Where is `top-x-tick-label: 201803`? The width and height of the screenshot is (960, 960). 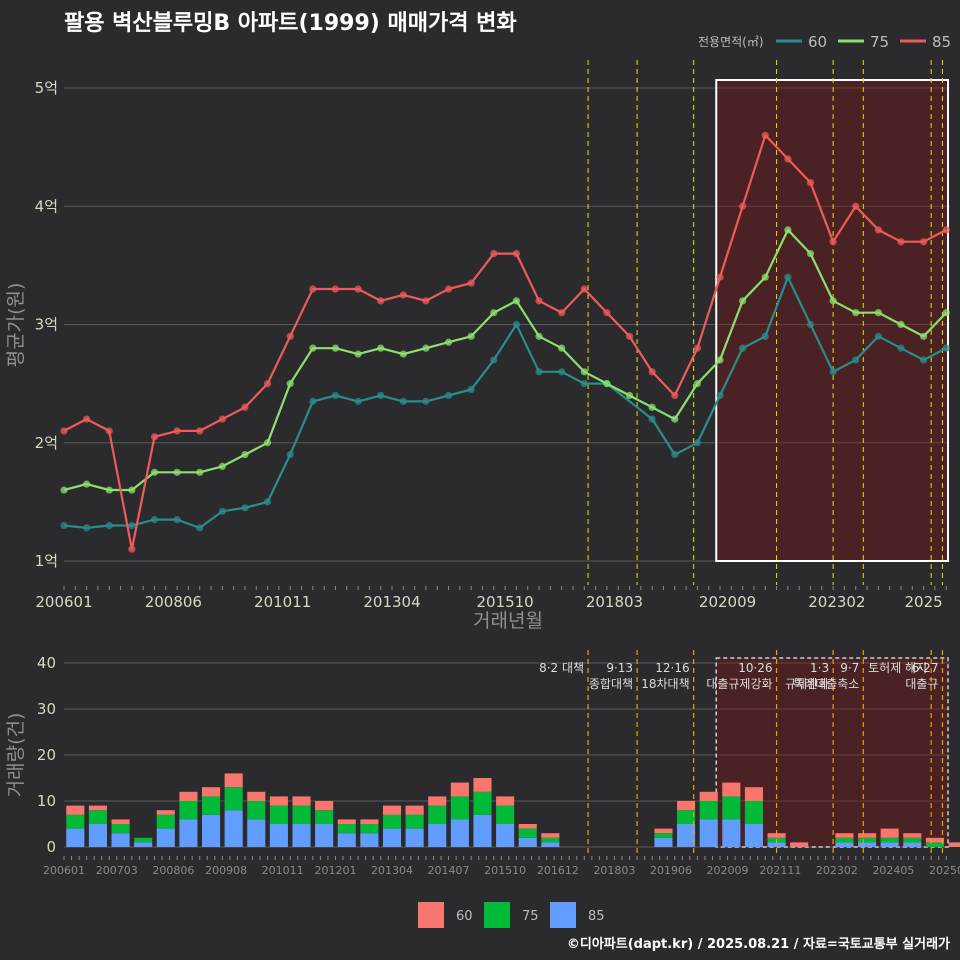
top-x-tick-label: 201803 is located at coordinates (614, 602).